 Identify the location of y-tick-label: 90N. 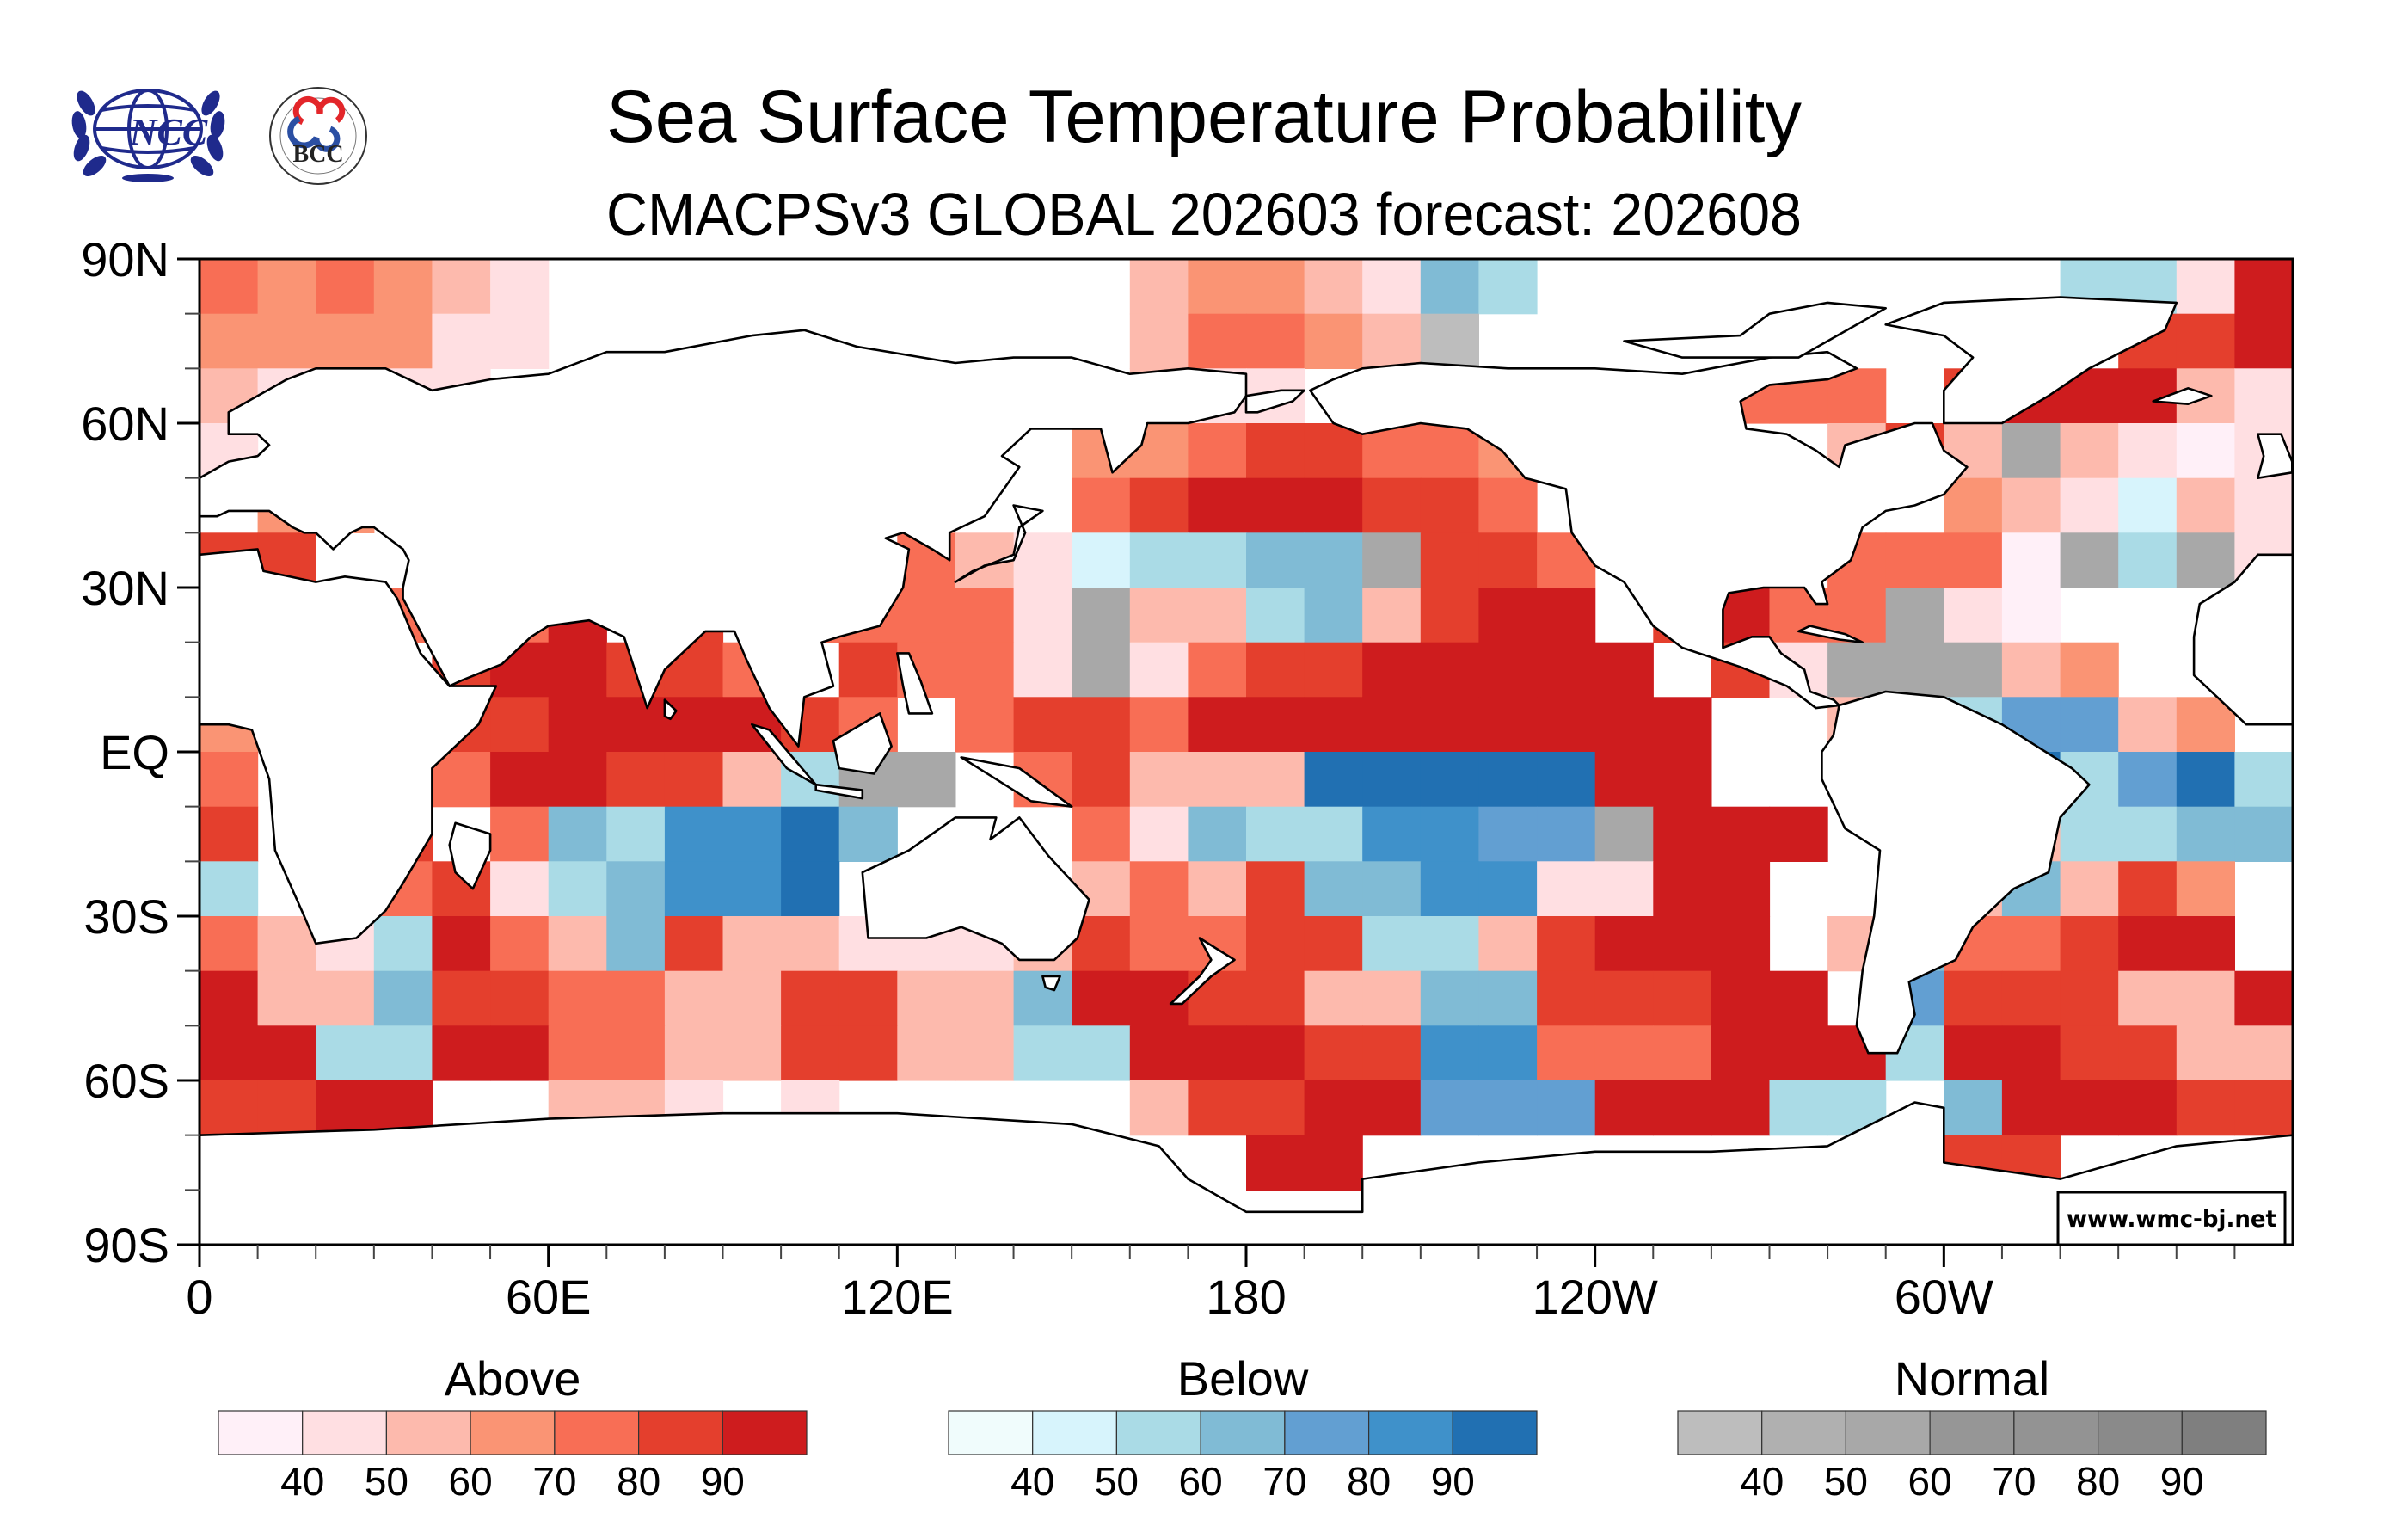
(125, 259).